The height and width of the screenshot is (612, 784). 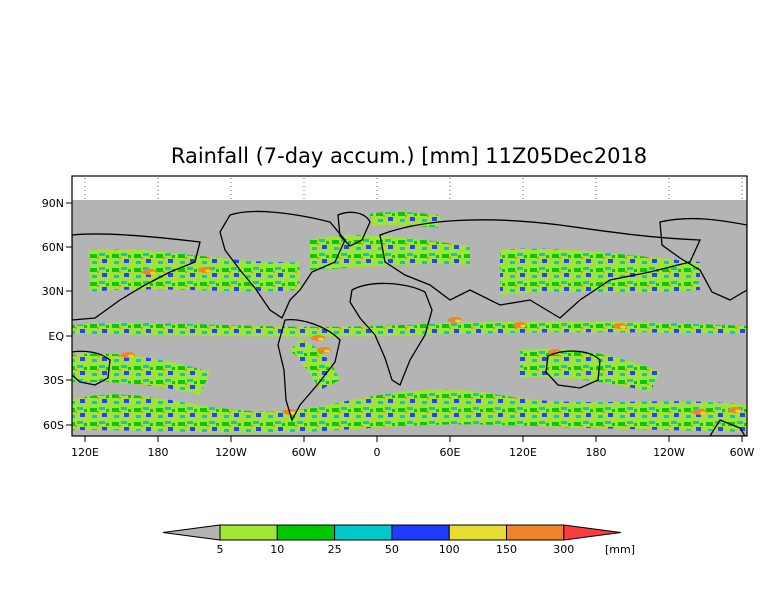 I want to click on colorbar-tick-label: 25, so click(x=335, y=549).